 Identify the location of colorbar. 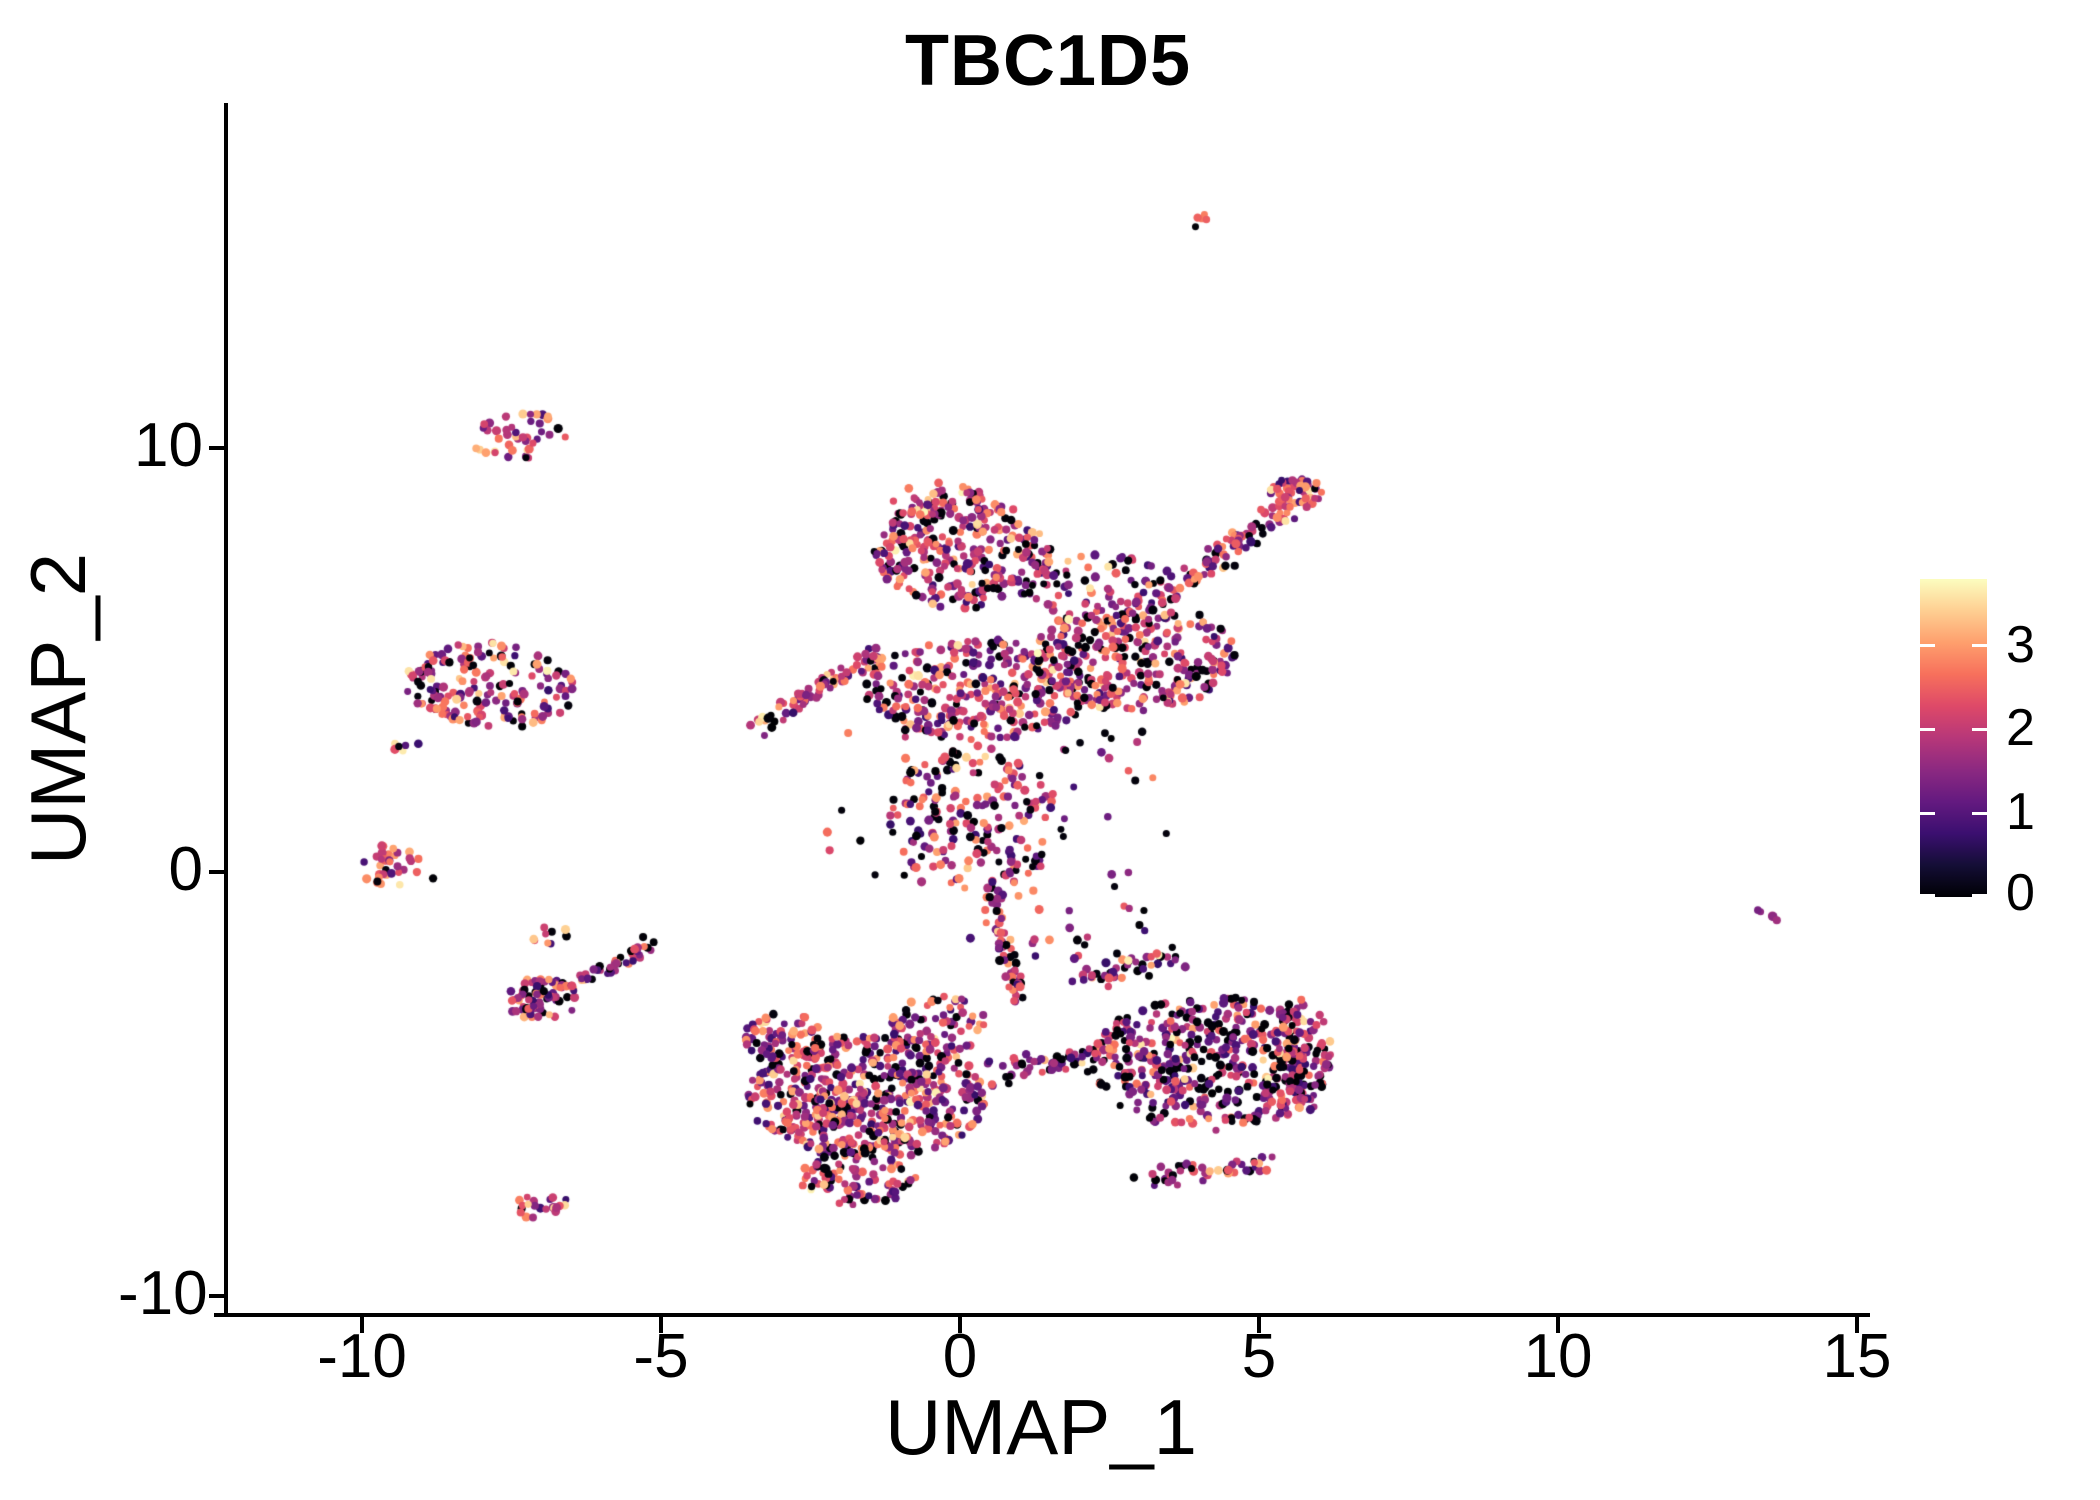
(1953, 738).